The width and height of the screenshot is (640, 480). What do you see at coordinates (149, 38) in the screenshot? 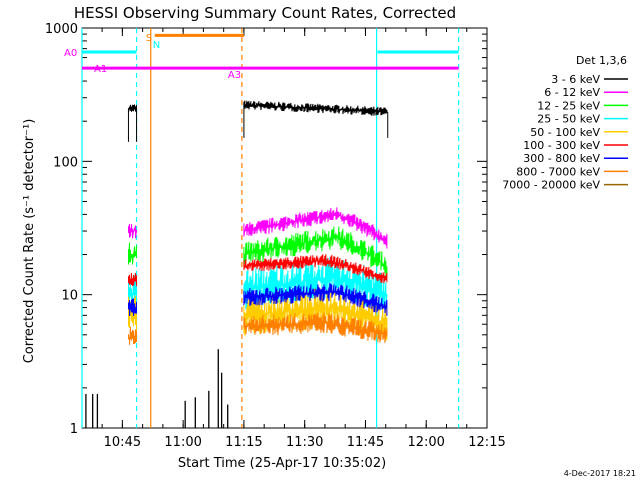
I see `flag-label: S` at bounding box center [149, 38].